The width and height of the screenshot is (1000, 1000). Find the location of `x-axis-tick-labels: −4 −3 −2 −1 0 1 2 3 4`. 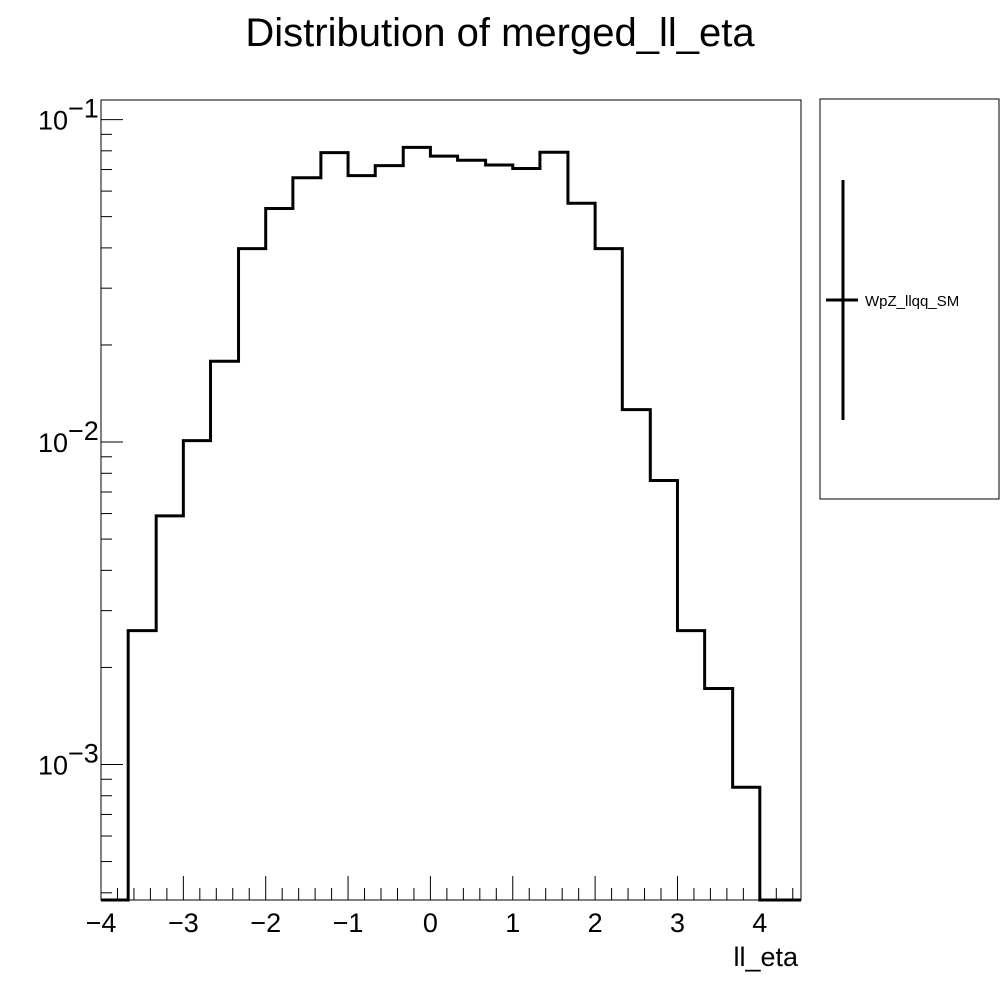

x-axis-tick-labels: −4 −3 −2 −1 0 1 2 3 4 is located at coordinates (427, 923).